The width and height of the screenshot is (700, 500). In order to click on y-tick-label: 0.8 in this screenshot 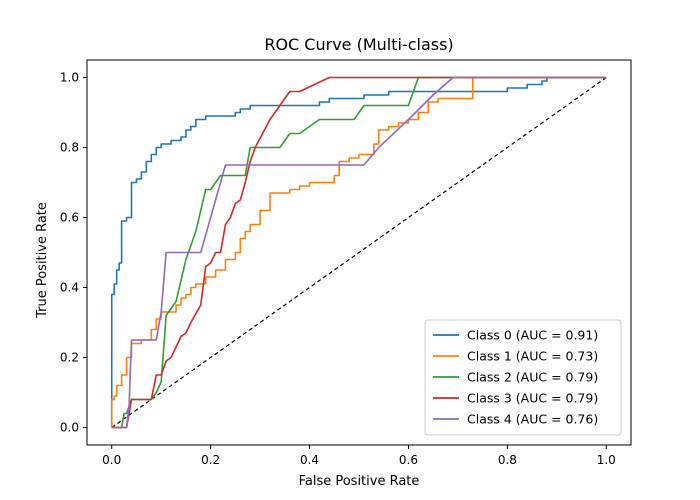, I will do `click(69, 148)`.